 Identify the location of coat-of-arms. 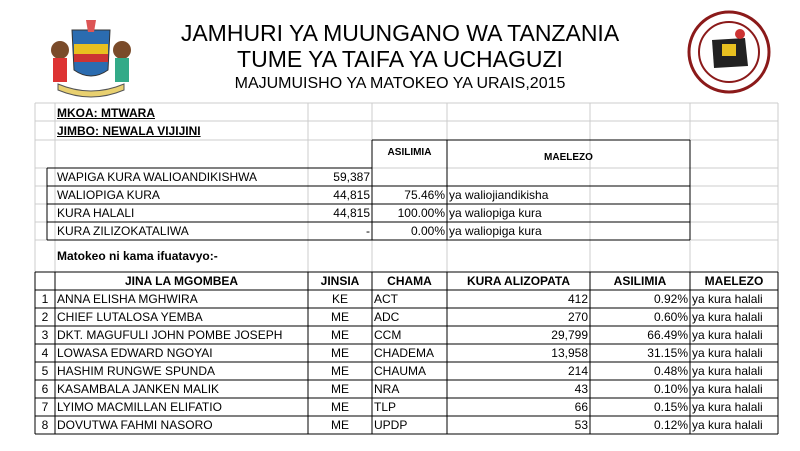
(91, 59).